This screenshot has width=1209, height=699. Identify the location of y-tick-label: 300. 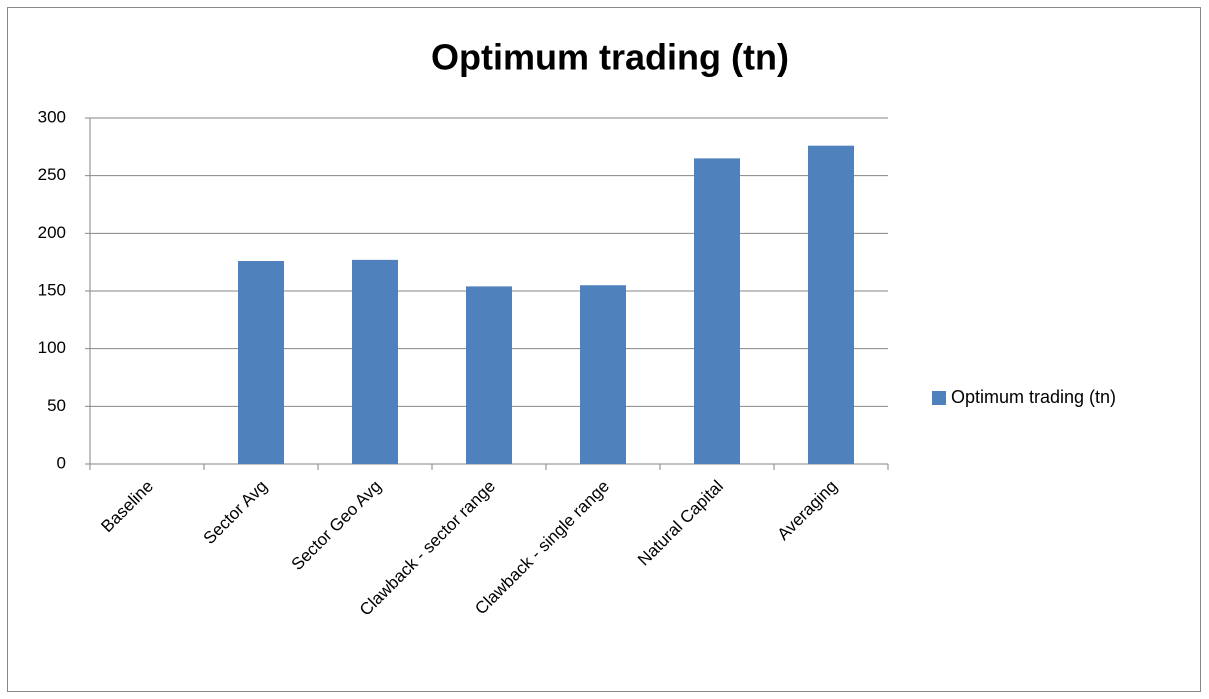
(52, 116).